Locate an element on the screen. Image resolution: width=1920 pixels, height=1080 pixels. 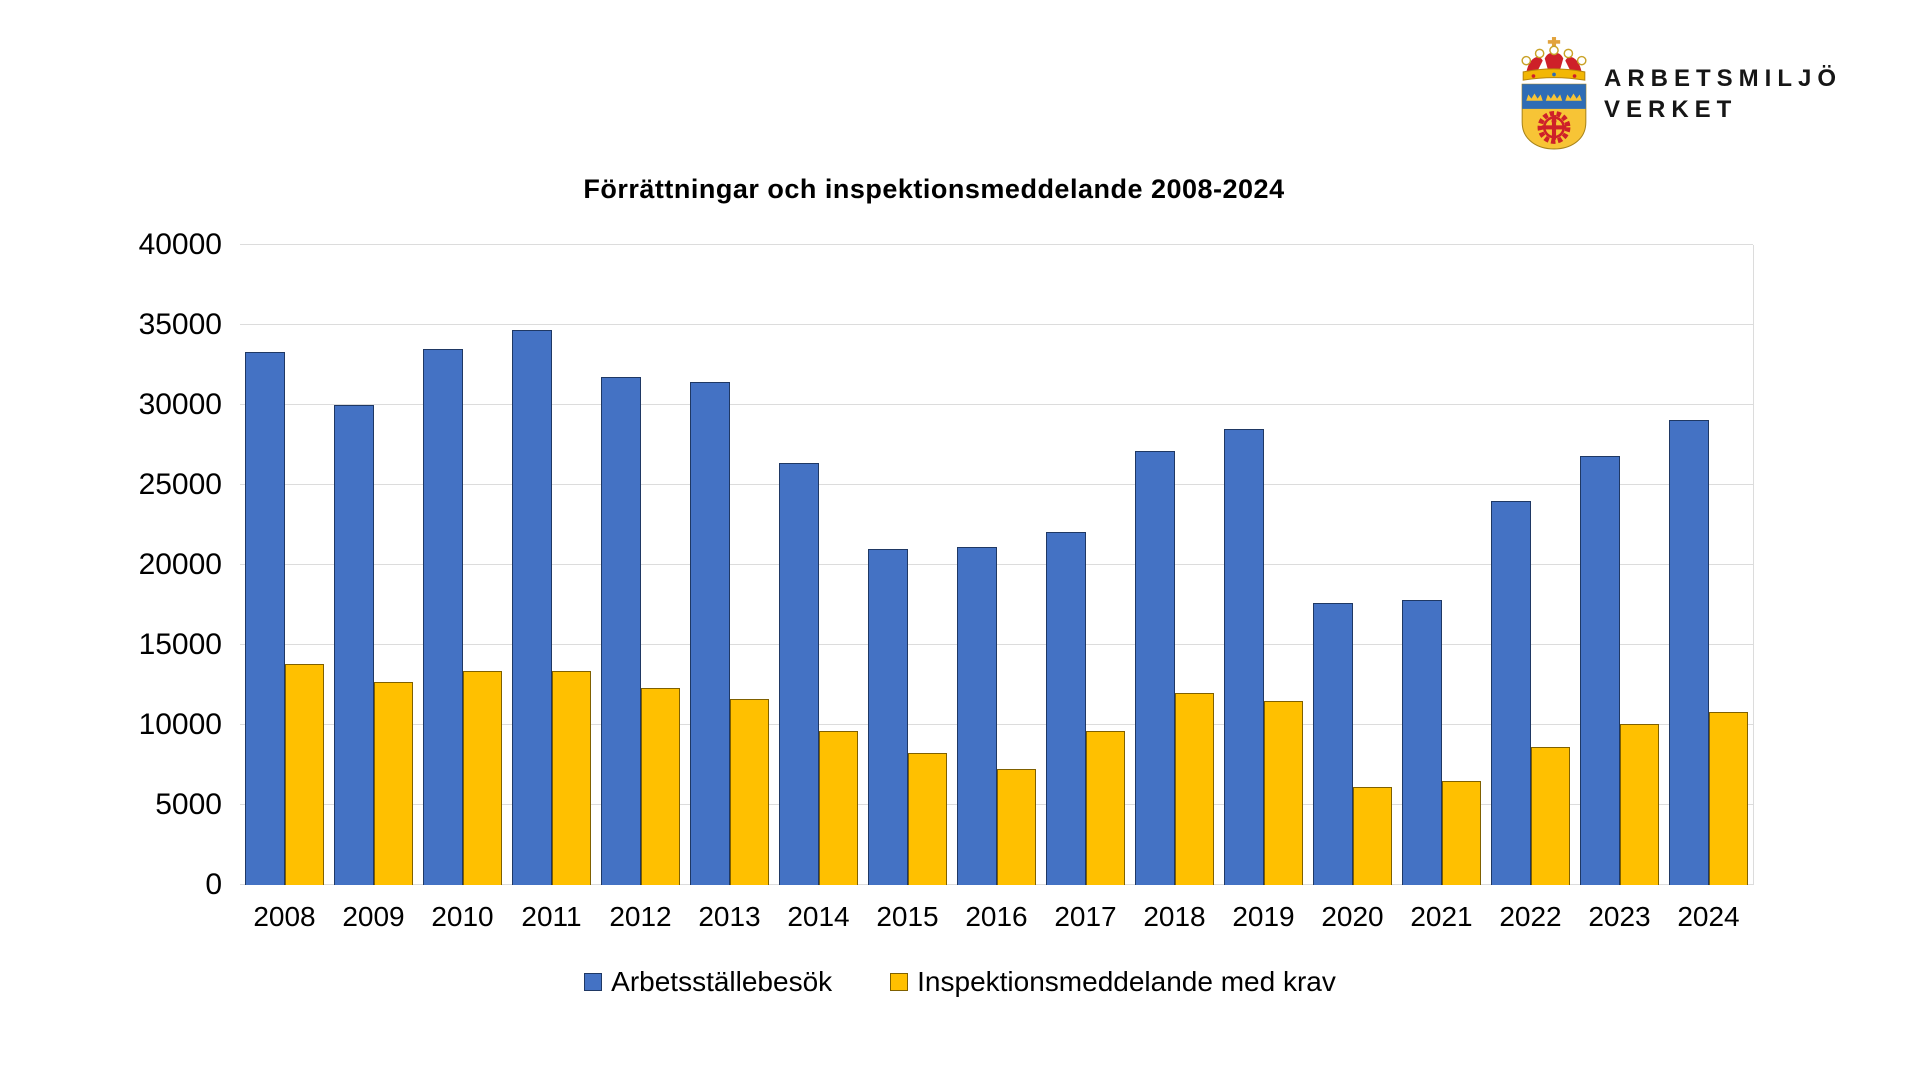
legend-label-inspektionsmeddelande: Inspektionsmeddelande med krav is located at coordinates (1126, 981).